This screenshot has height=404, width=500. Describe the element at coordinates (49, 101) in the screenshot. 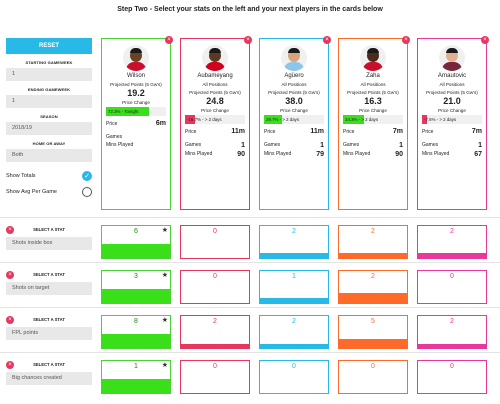

I see `ending-gameweek-input: 1` at that location.